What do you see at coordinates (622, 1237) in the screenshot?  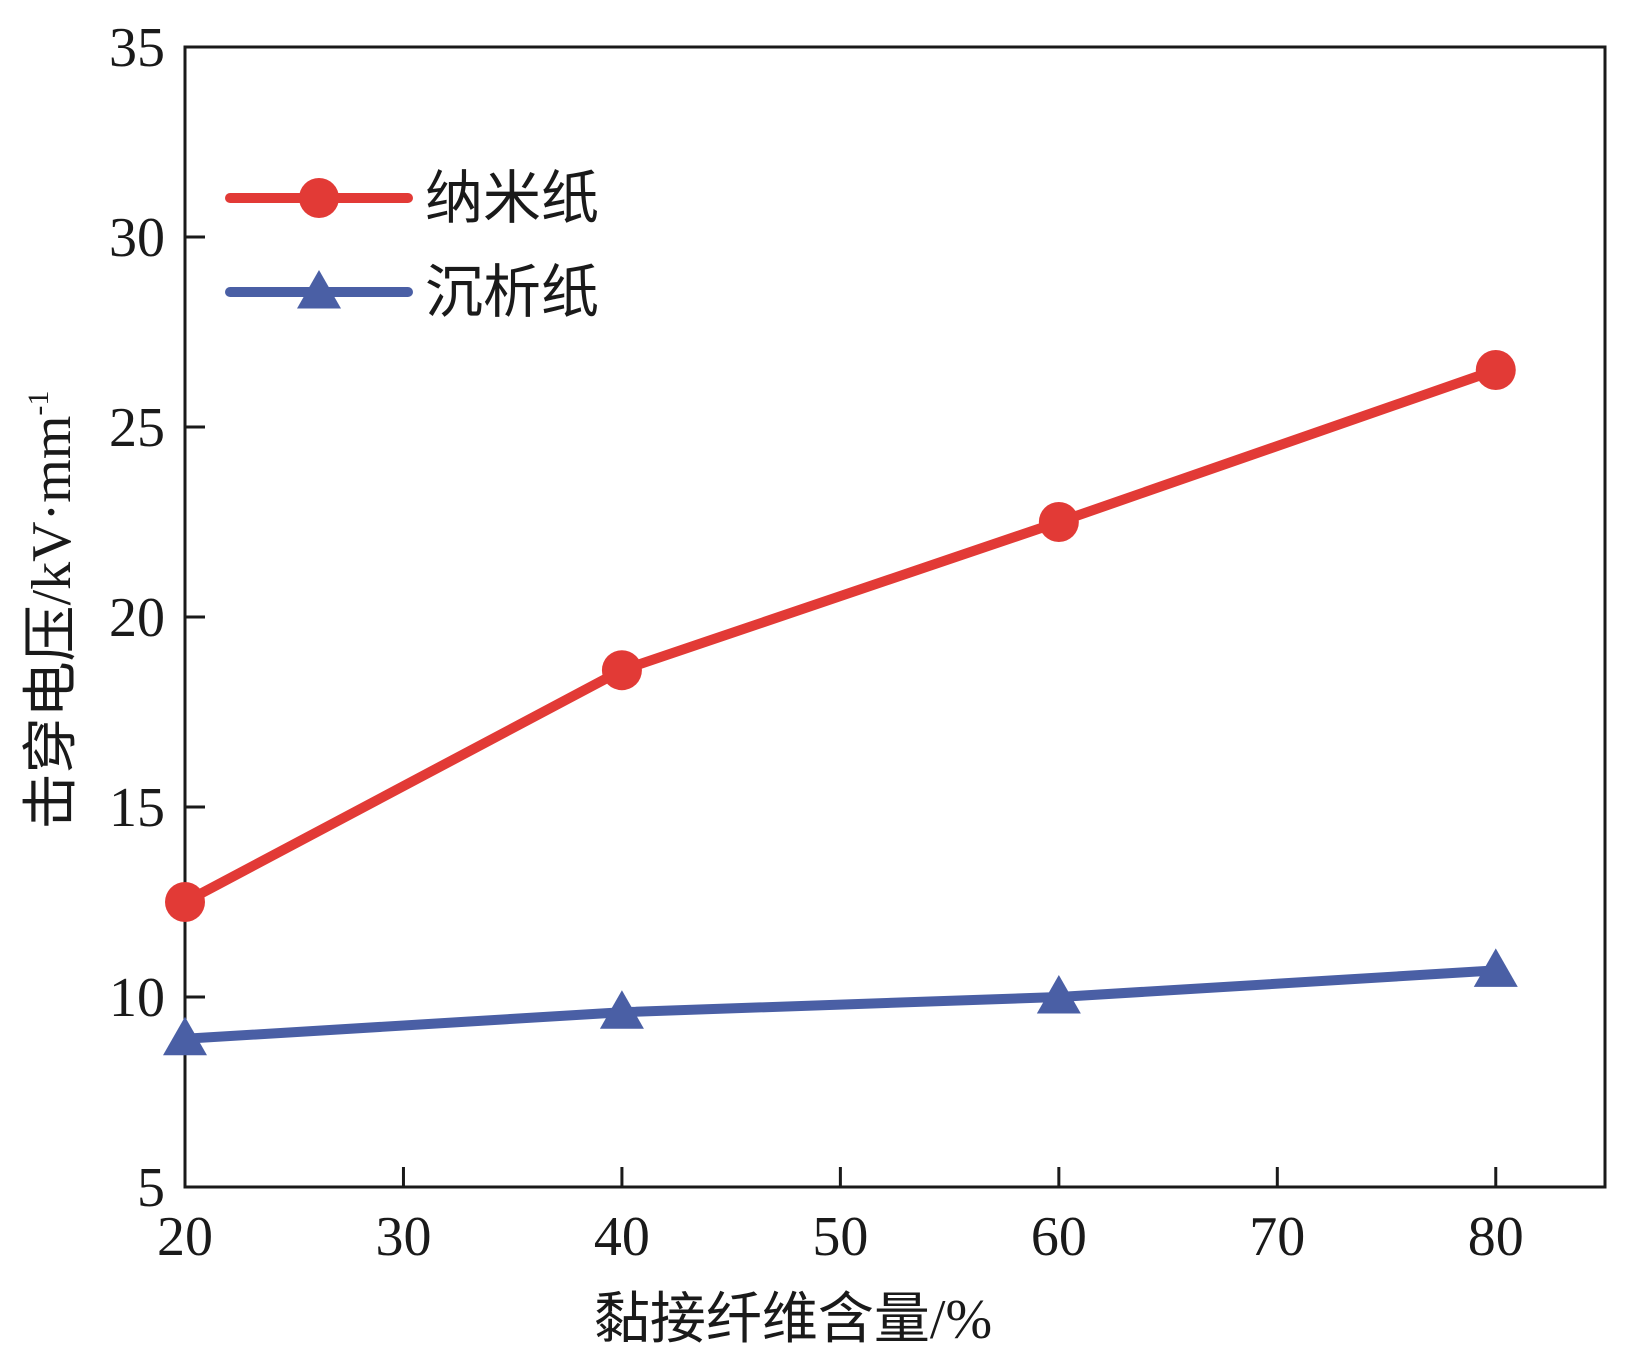 I see `x-tick-label: 40` at bounding box center [622, 1237].